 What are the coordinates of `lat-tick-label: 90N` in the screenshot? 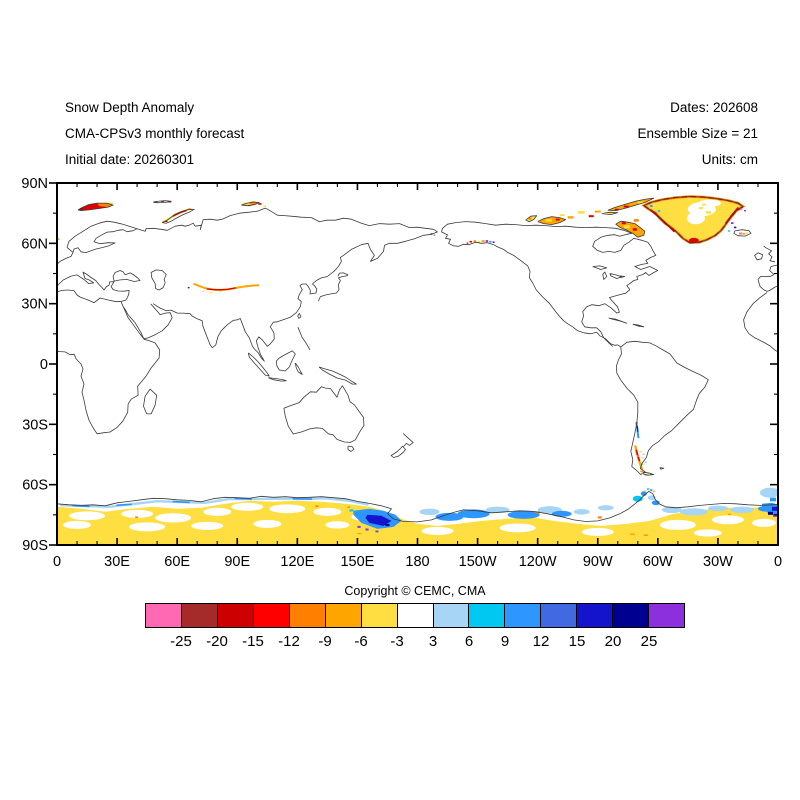 It's located at (34, 184).